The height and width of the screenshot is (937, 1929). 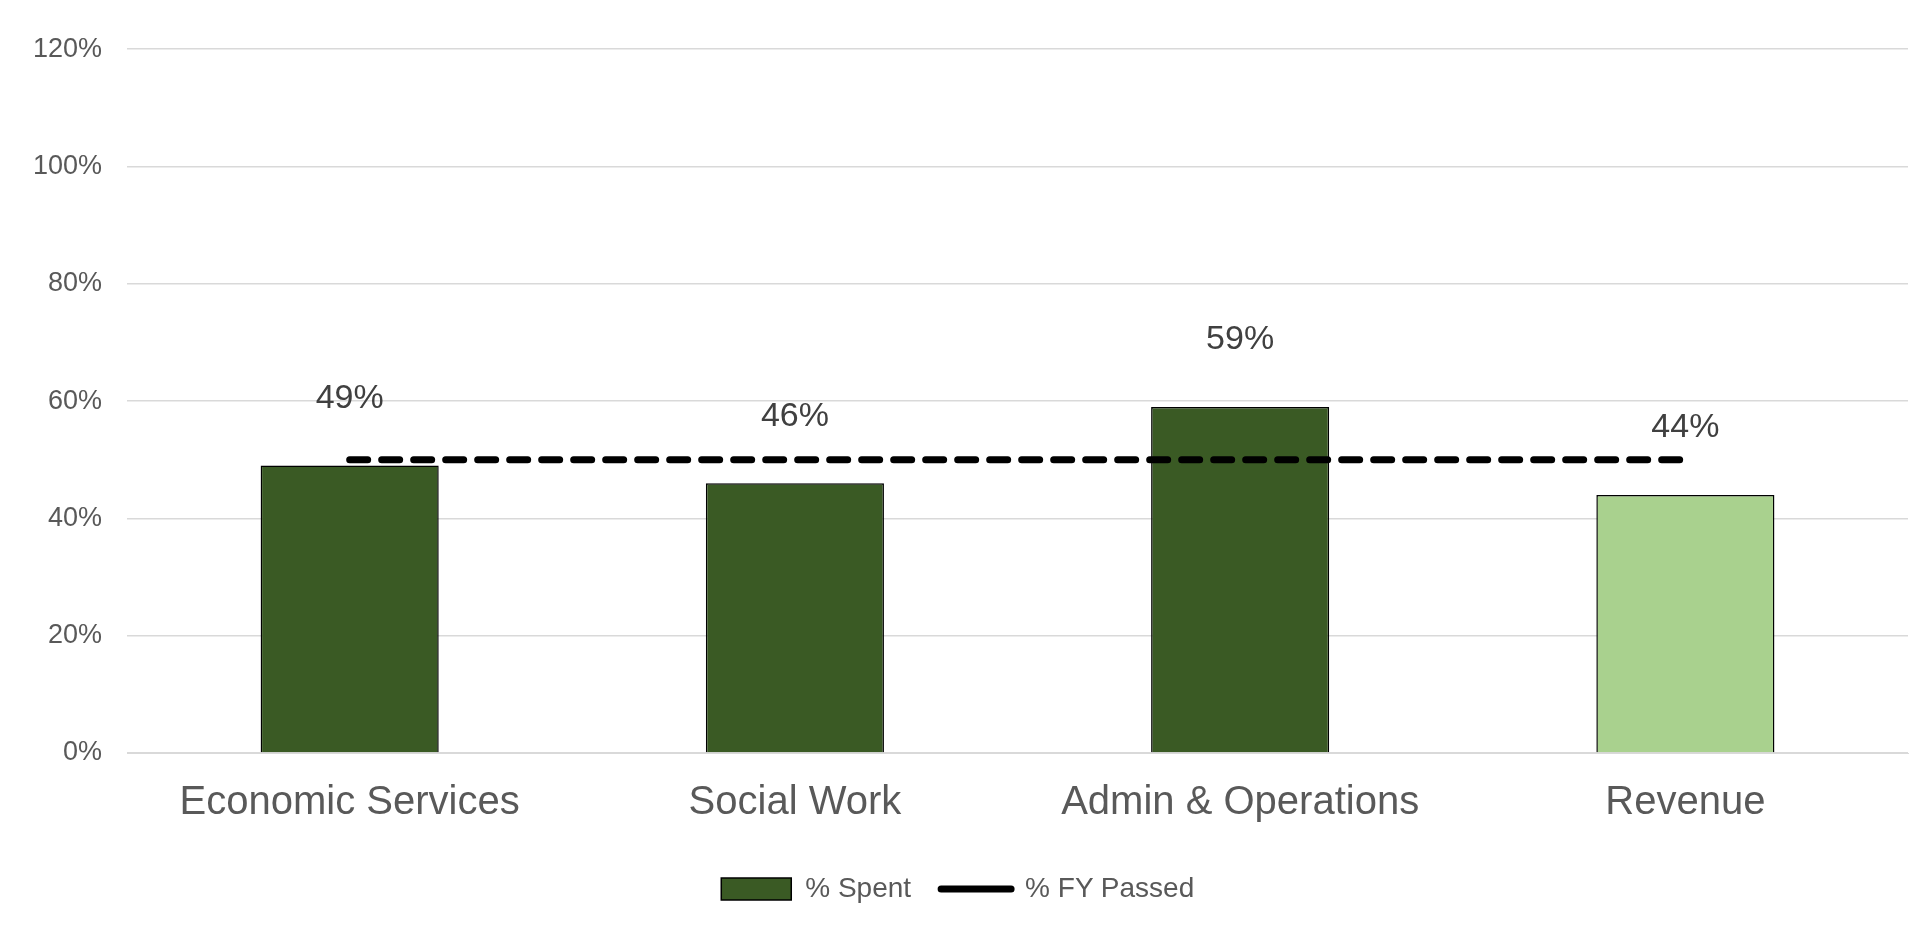 I want to click on data-label: 44%, so click(x=1685, y=425).